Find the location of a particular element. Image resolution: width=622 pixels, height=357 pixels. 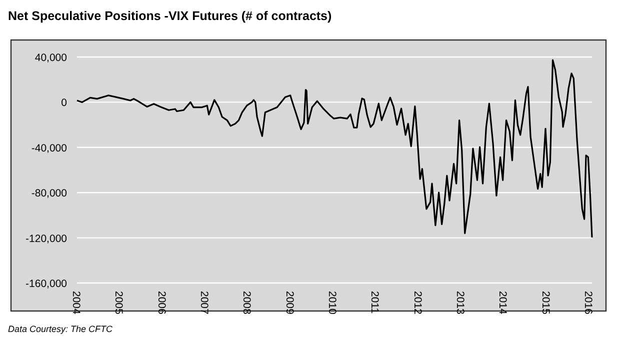

y-tick-label: 40,000 is located at coordinates (51, 58).